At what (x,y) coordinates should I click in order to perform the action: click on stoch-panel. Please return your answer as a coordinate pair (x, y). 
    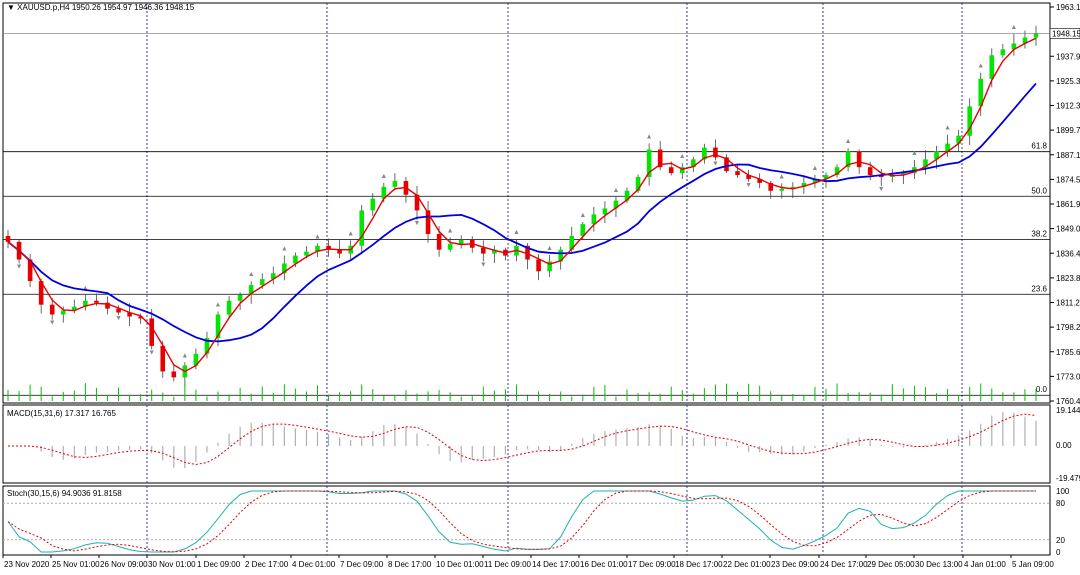
    Looking at the image, I should click on (526, 520).